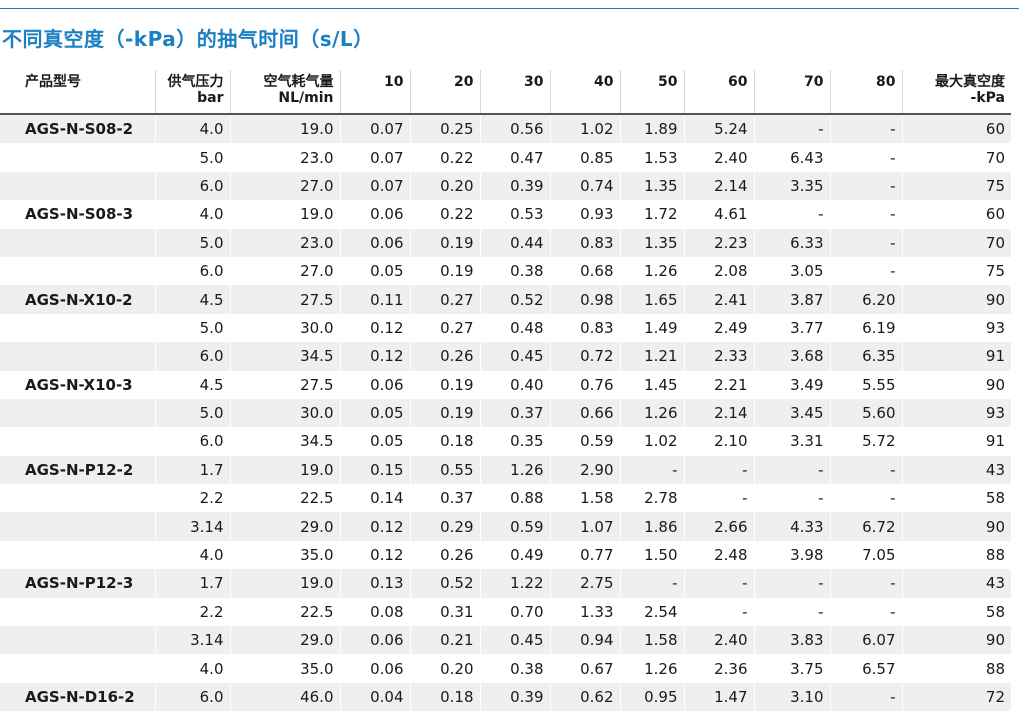 The height and width of the screenshot is (713, 1019). I want to click on cell-level-40: 0.62, so click(584, 697).